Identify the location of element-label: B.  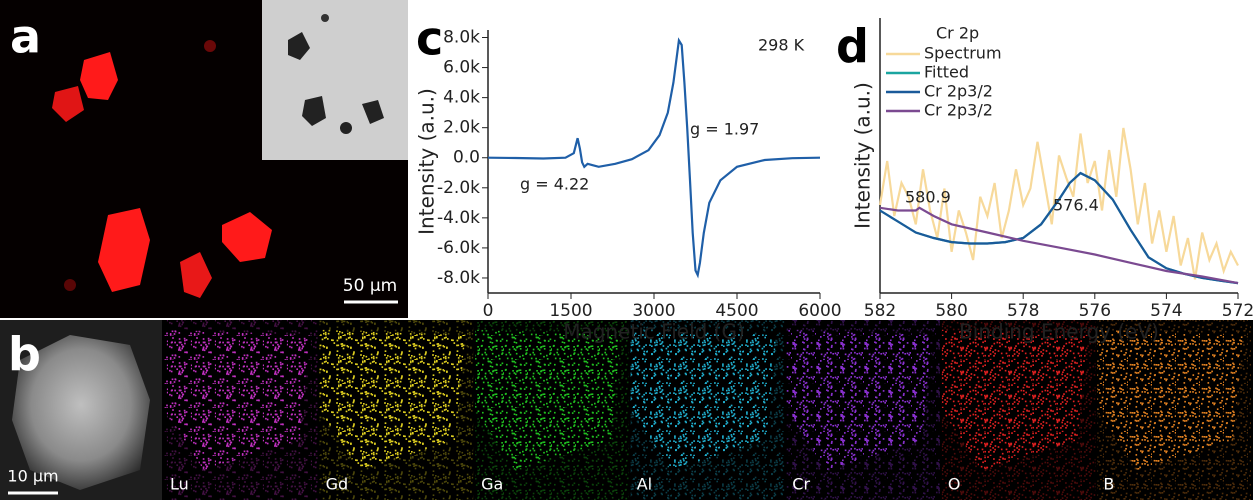
(1108, 484).